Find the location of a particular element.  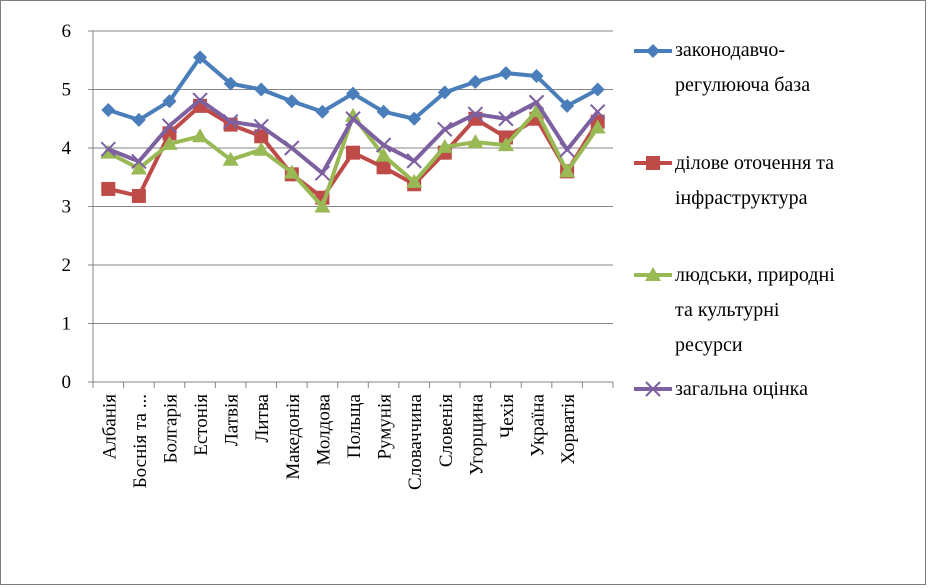

legend-entry-2: ділове оточення та інфраструктура is located at coordinates (734, 180).